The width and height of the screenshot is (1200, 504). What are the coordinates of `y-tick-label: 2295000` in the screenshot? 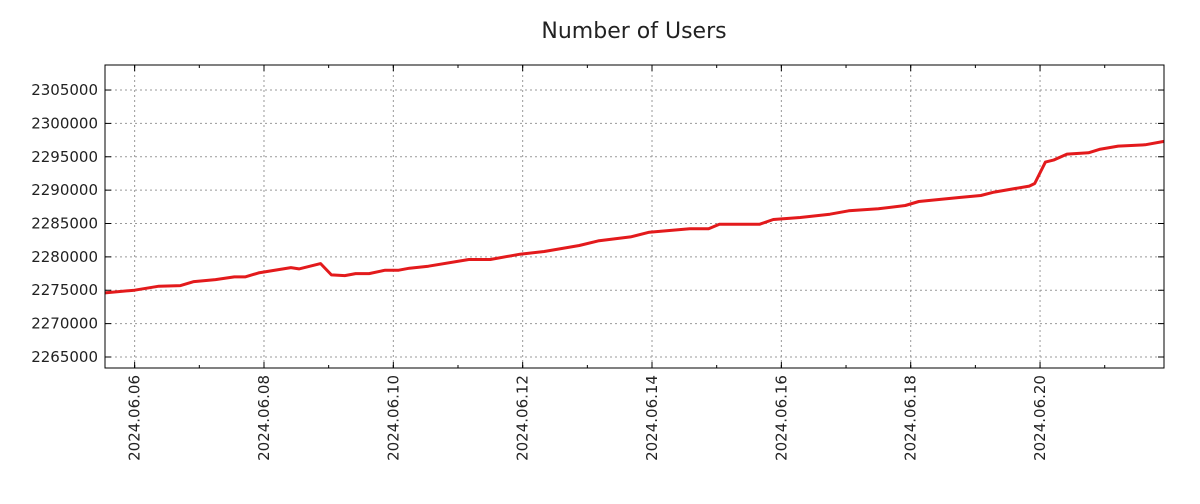 It's located at (64, 157).